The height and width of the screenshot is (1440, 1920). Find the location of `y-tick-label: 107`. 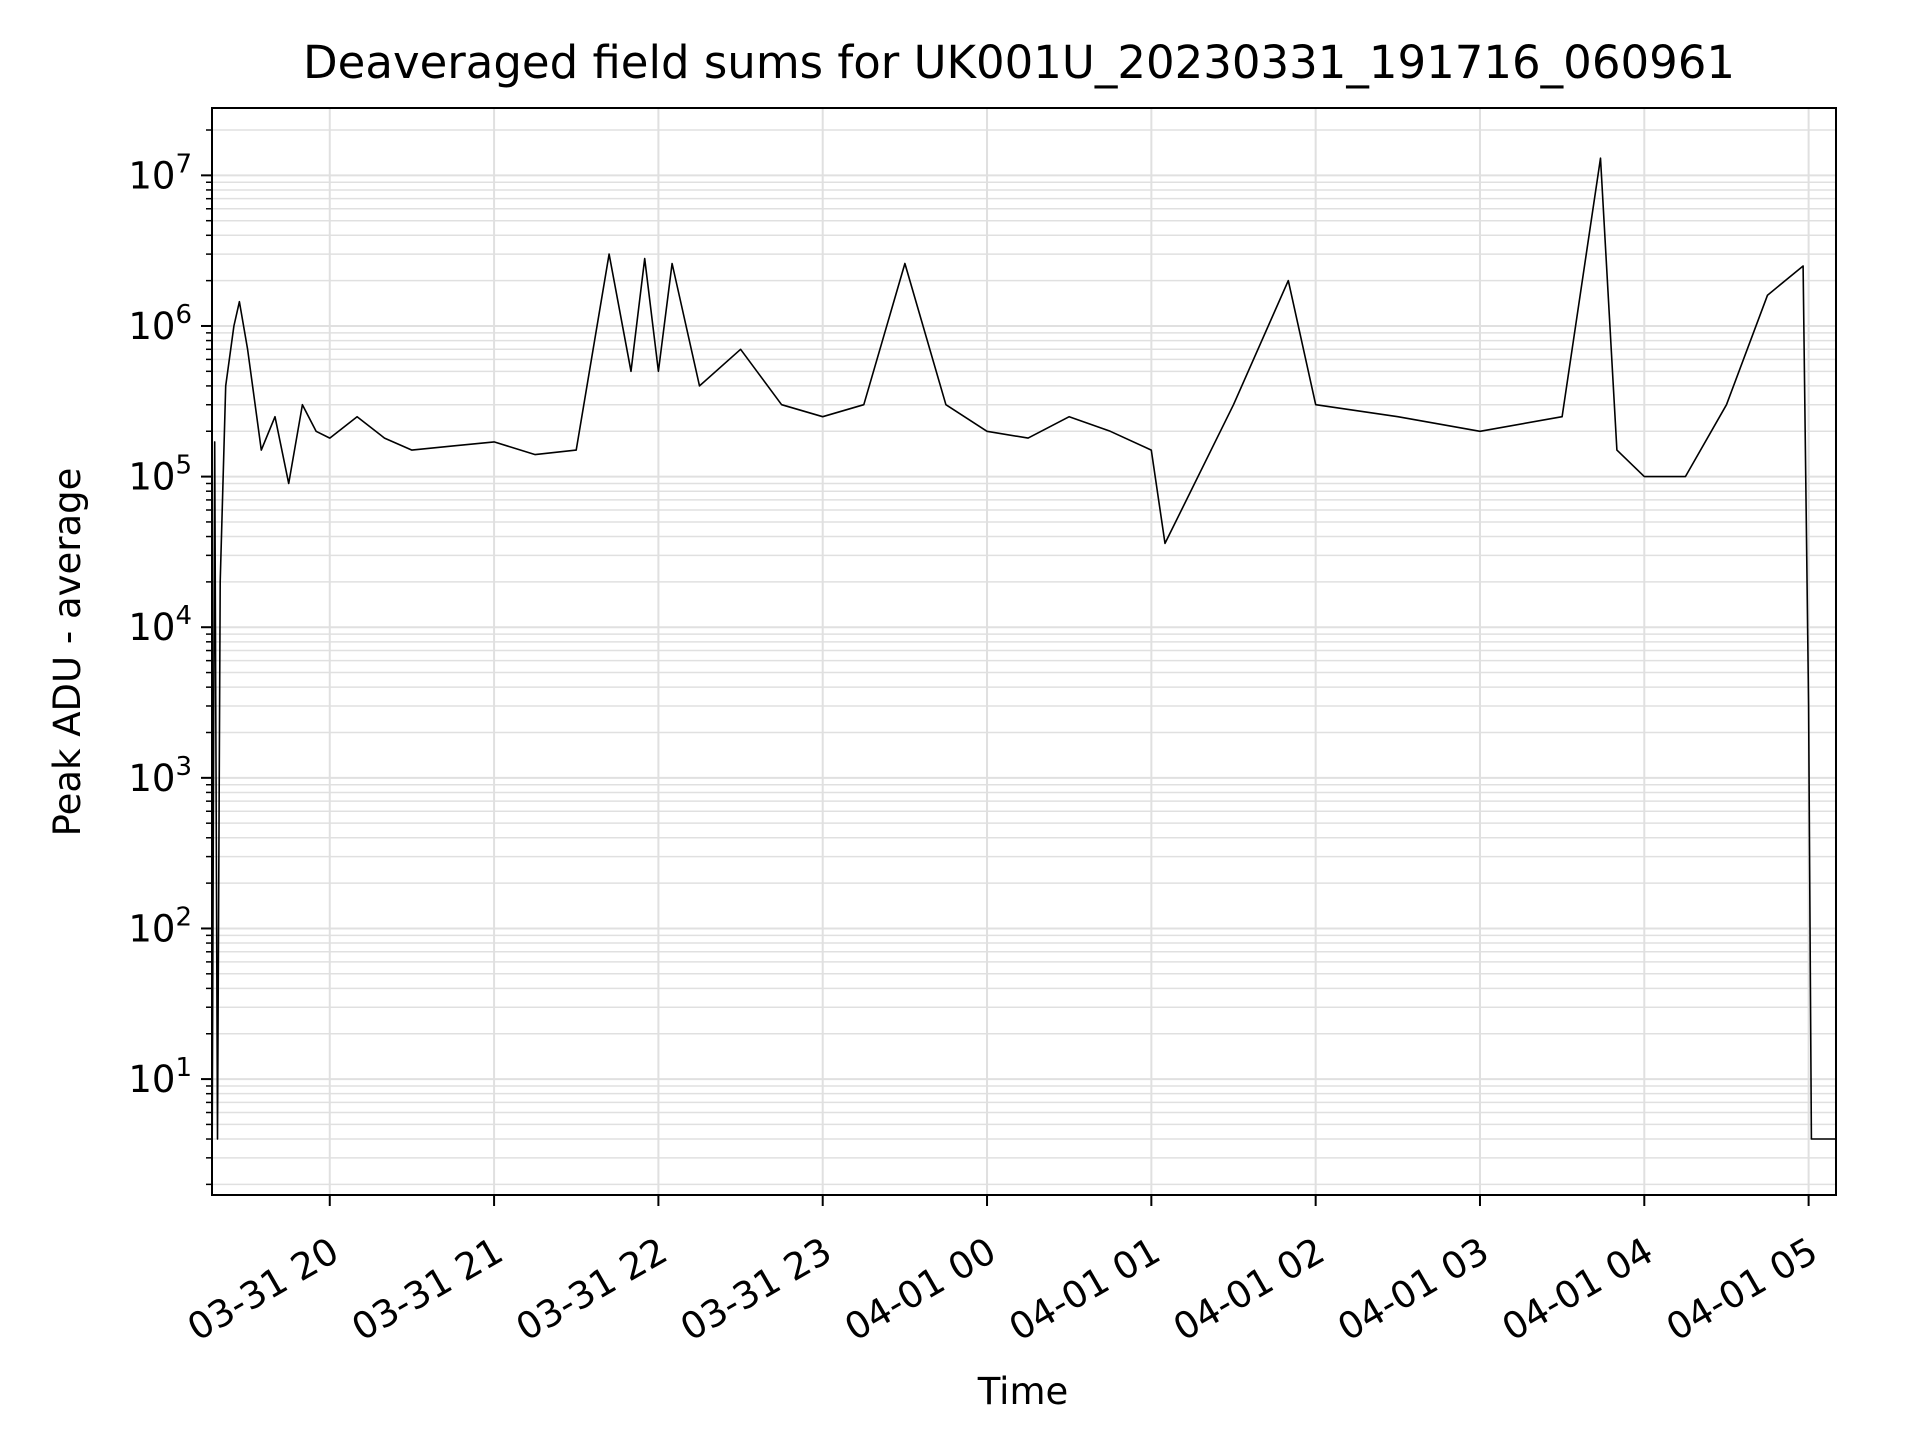

y-tick-label: 107 is located at coordinates (160, 173).